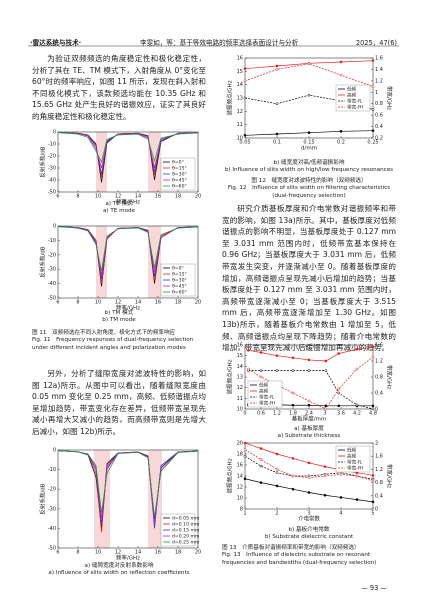 The height and width of the screenshot is (599, 427). Describe the element at coordinates (277, 143) in the screenshot. I see `x-tick-label: 0.1` at that location.